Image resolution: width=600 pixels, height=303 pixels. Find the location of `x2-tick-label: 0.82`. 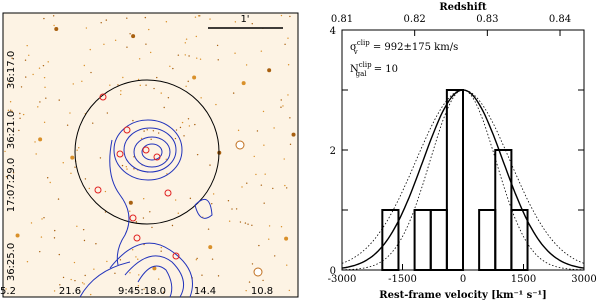

x2-tick-label: 0.82 is located at coordinates (415, 19).